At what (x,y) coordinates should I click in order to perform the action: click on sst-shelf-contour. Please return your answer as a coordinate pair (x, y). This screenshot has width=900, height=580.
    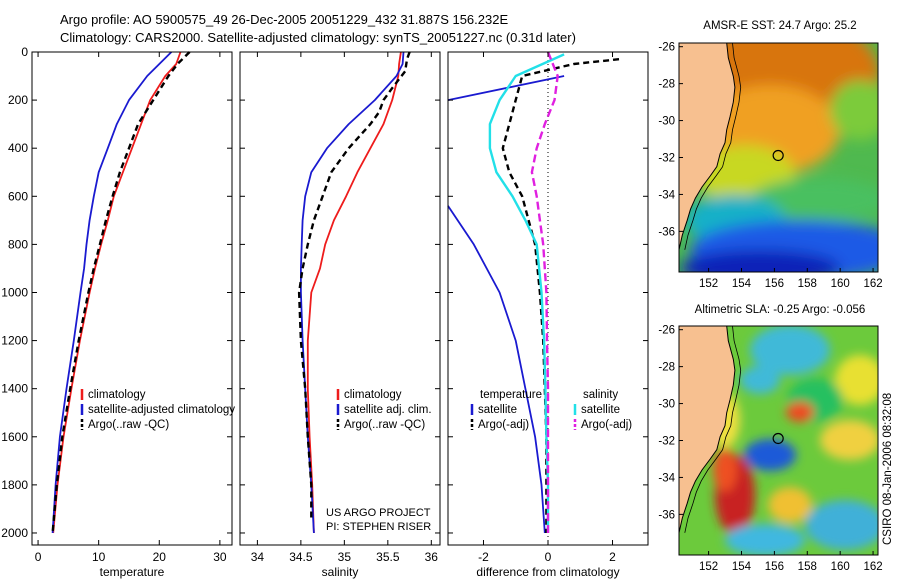
    Looking at the image, I should click on (713, 146).